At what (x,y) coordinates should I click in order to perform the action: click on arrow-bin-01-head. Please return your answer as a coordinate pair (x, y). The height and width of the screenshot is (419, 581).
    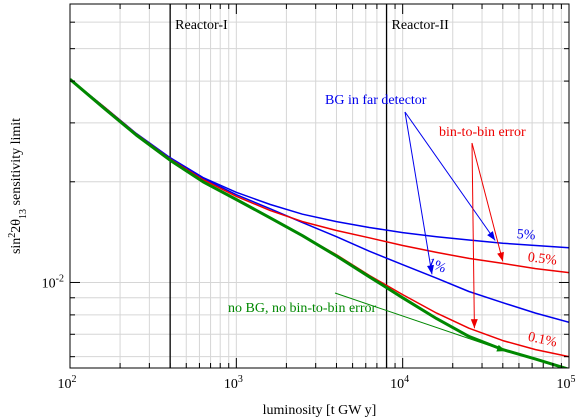
    Looking at the image, I should click on (474, 324).